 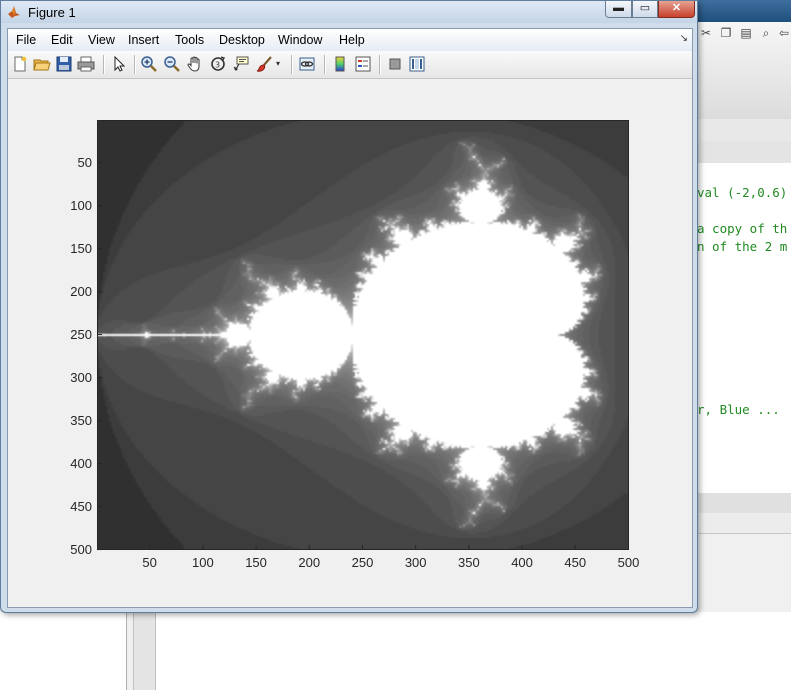 I want to click on current-folder-panel, so click(x=63, y=651).